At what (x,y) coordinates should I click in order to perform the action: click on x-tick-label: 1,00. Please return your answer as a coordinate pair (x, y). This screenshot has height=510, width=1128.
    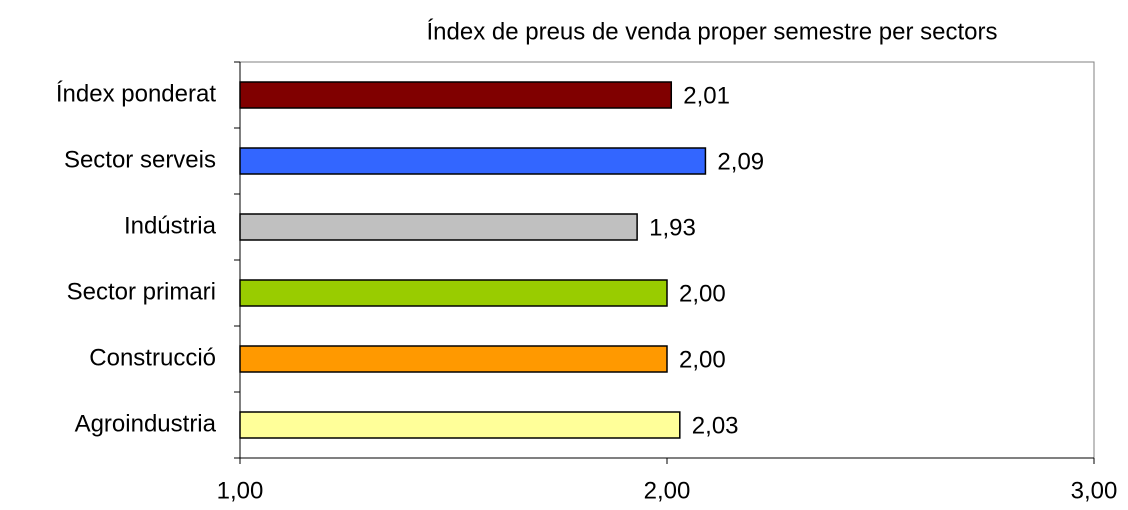
    Looking at the image, I should click on (240, 490).